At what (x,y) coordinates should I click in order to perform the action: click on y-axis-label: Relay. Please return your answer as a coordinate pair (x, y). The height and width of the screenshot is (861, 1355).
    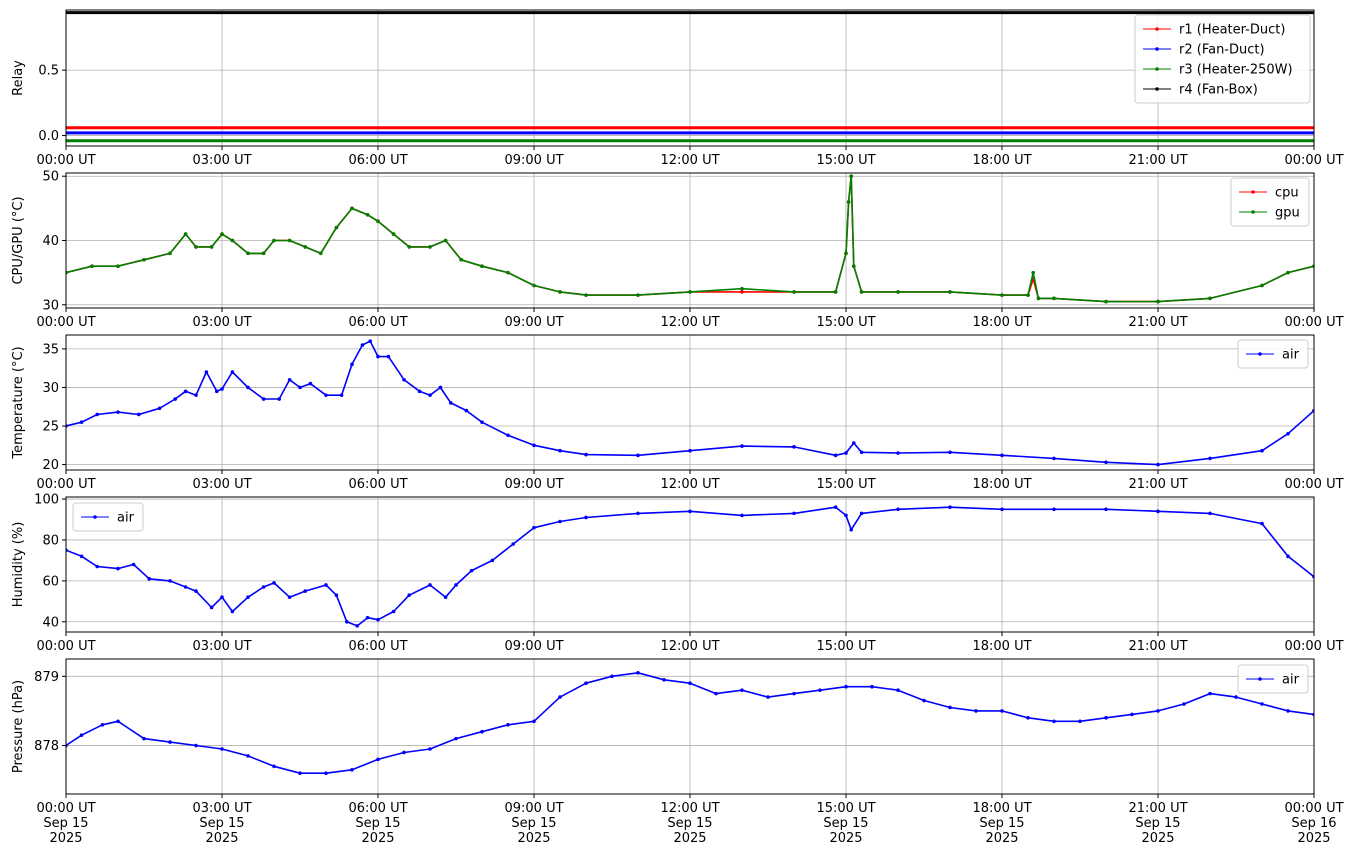
    Looking at the image, I should click on (18, 78).